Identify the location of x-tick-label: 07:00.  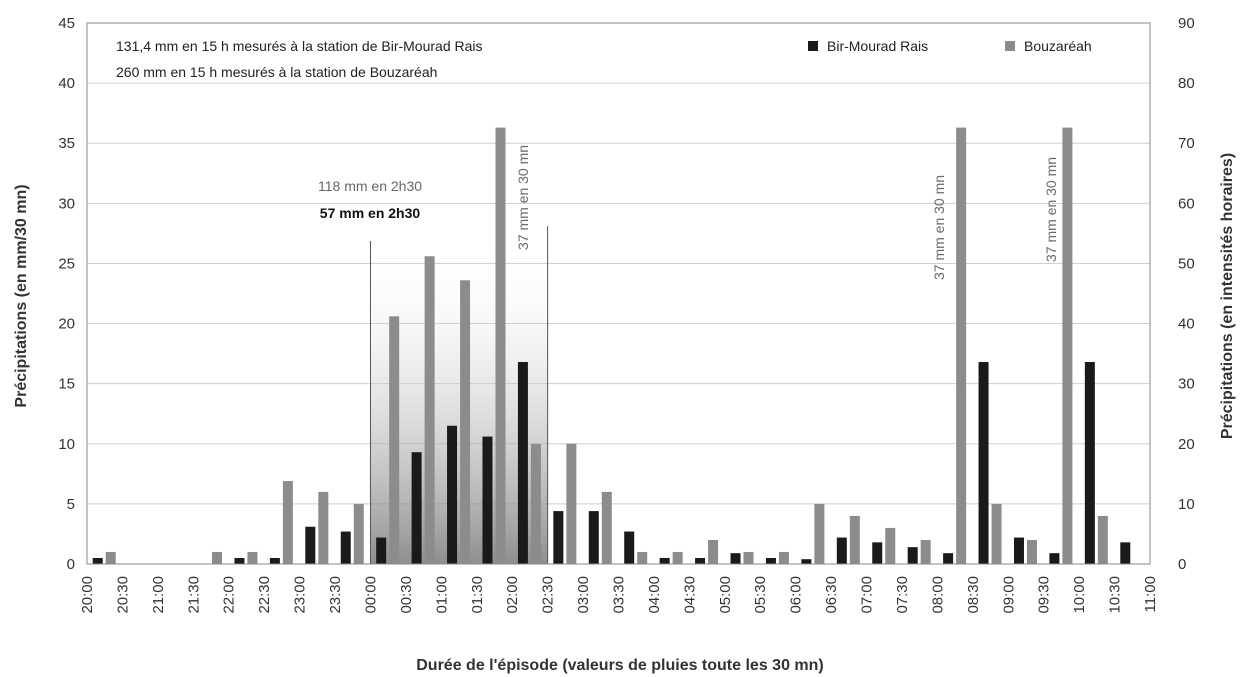
(867, 595).